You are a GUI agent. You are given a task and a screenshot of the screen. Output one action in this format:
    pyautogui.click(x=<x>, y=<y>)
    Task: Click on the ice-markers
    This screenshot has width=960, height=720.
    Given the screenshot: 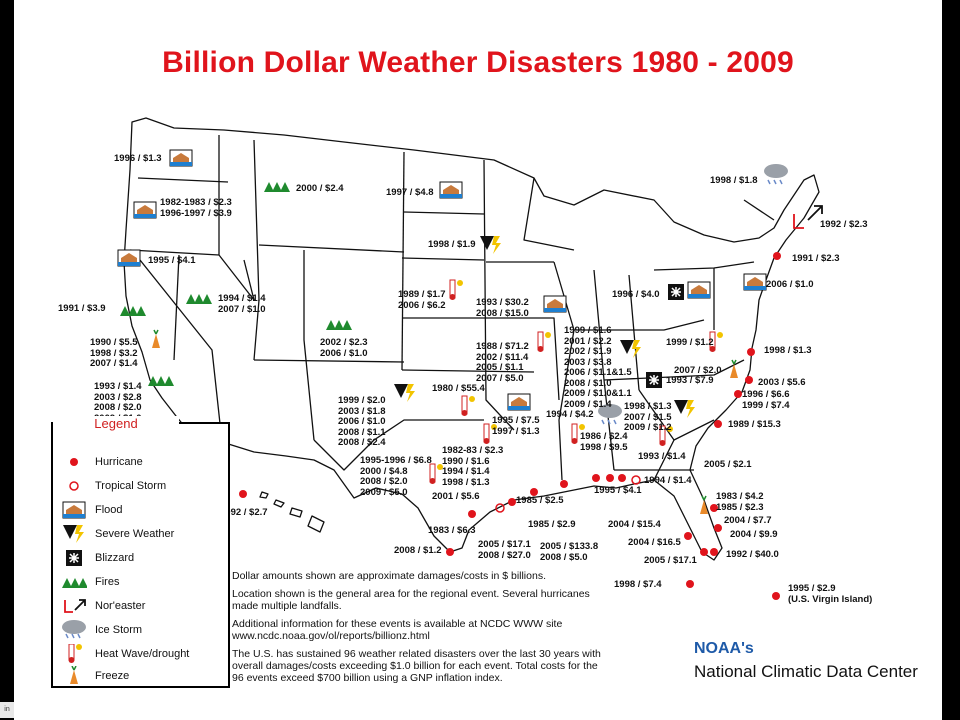 What is the action you would take?
    pyautogui.click(x=693, y=294)
    